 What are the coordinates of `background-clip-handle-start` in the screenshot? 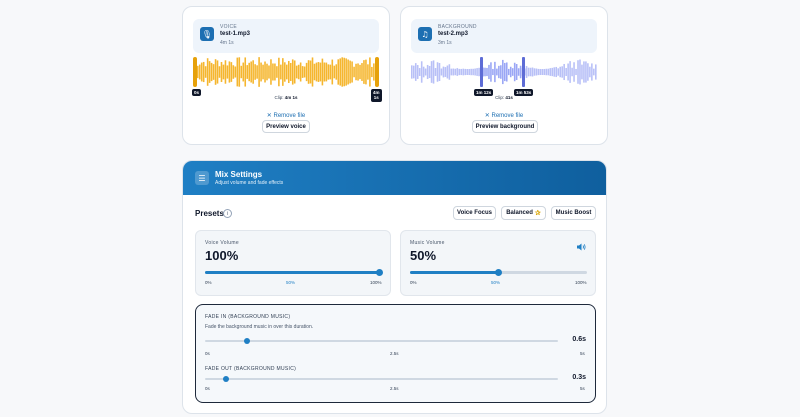 It's located at (481, 72).